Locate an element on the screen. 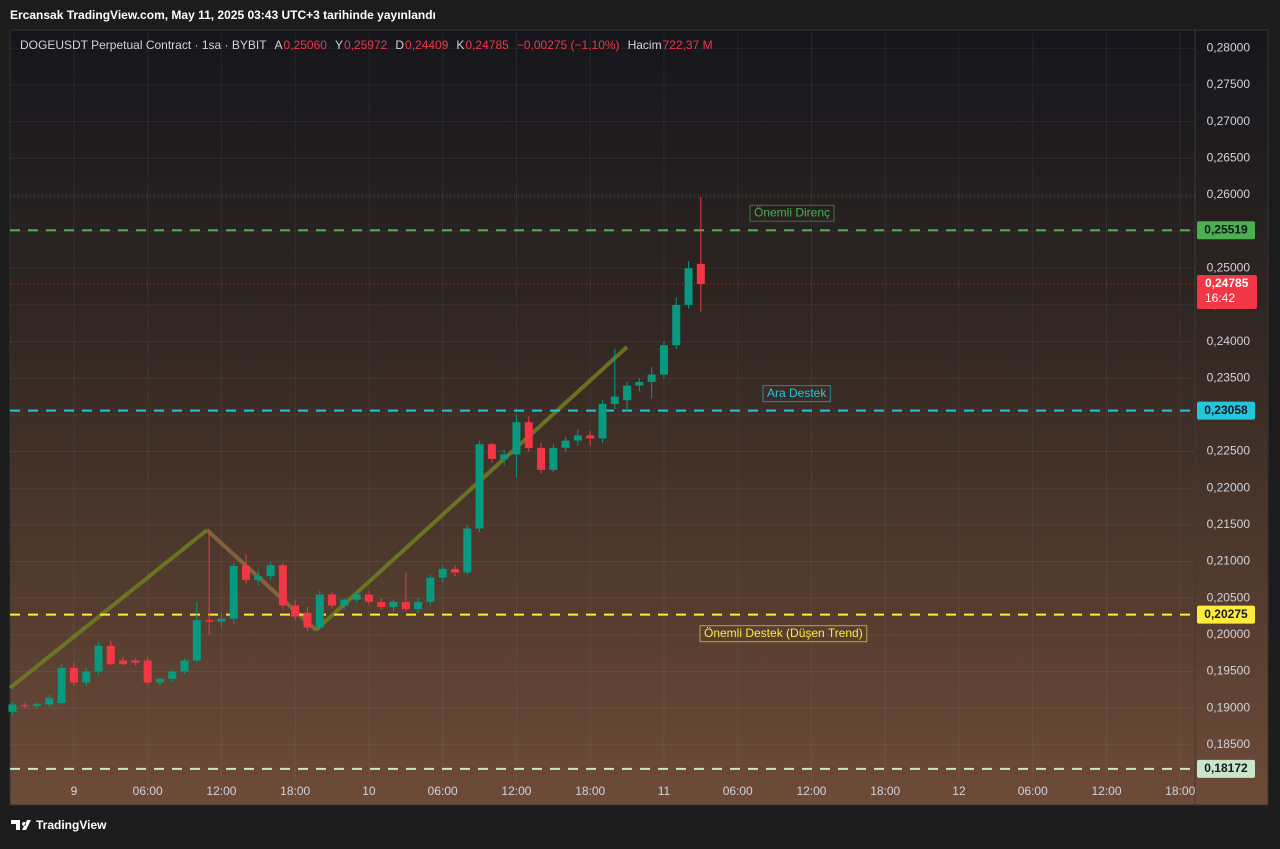 The image size is (1280, 849). y-tick-label: 0,20000 is located at coordinates (1229, 634).